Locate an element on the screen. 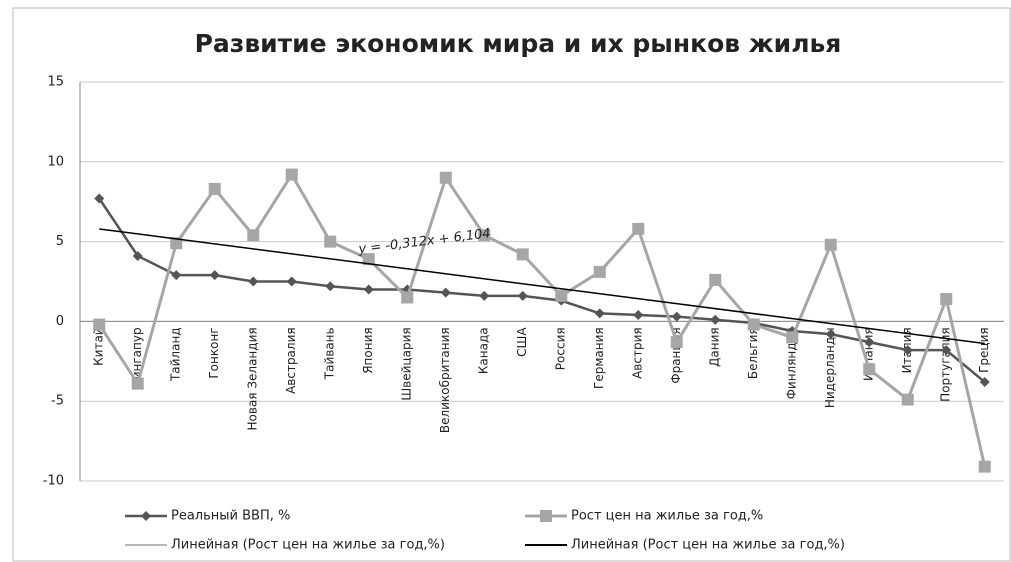  chart-title: Развитие экономик мира и их рынков жилья is located at coordinates (518, 43).